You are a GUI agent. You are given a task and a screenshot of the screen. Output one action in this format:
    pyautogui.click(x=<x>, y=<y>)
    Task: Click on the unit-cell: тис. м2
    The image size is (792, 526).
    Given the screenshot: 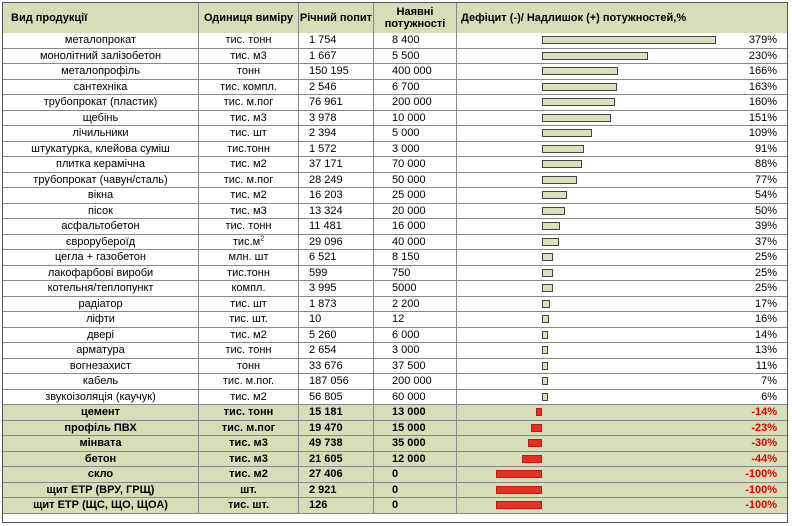 What is the action you would take?
    pyautogui.click(x=249, y=474)
    